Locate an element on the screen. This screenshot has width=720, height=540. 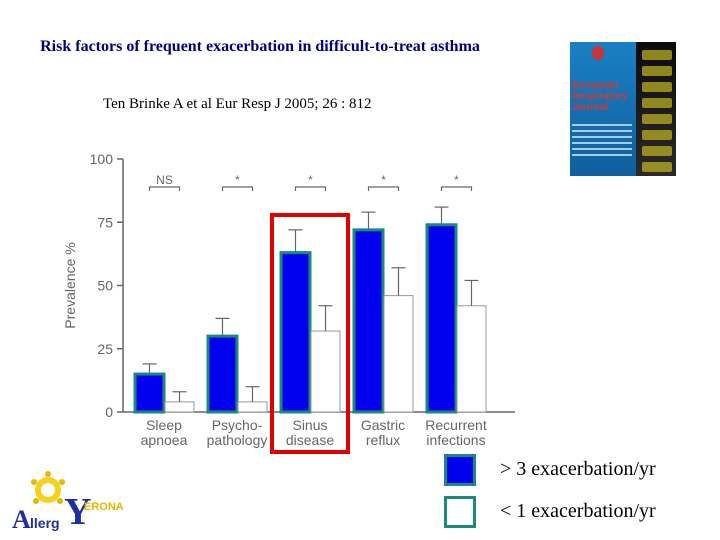
legend-label-high: > 3 exacerbation/yr is located at coordinates (578, 469).